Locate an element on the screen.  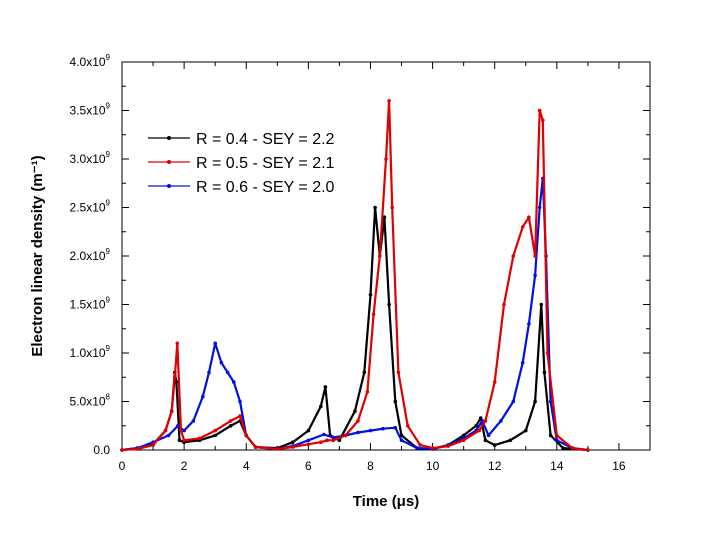
legend-entry: R = 0.6 - SEY = 2.0 is located at coordinates (241, 187).